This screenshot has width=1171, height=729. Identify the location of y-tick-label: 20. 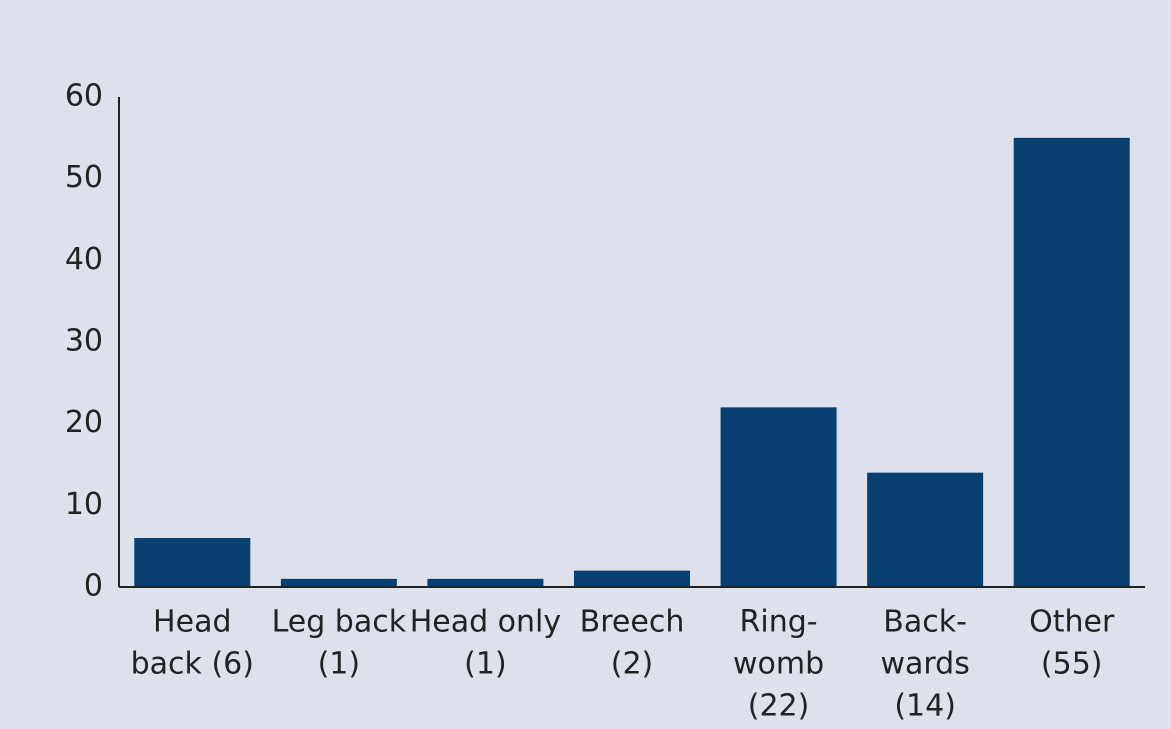
(84, 422).